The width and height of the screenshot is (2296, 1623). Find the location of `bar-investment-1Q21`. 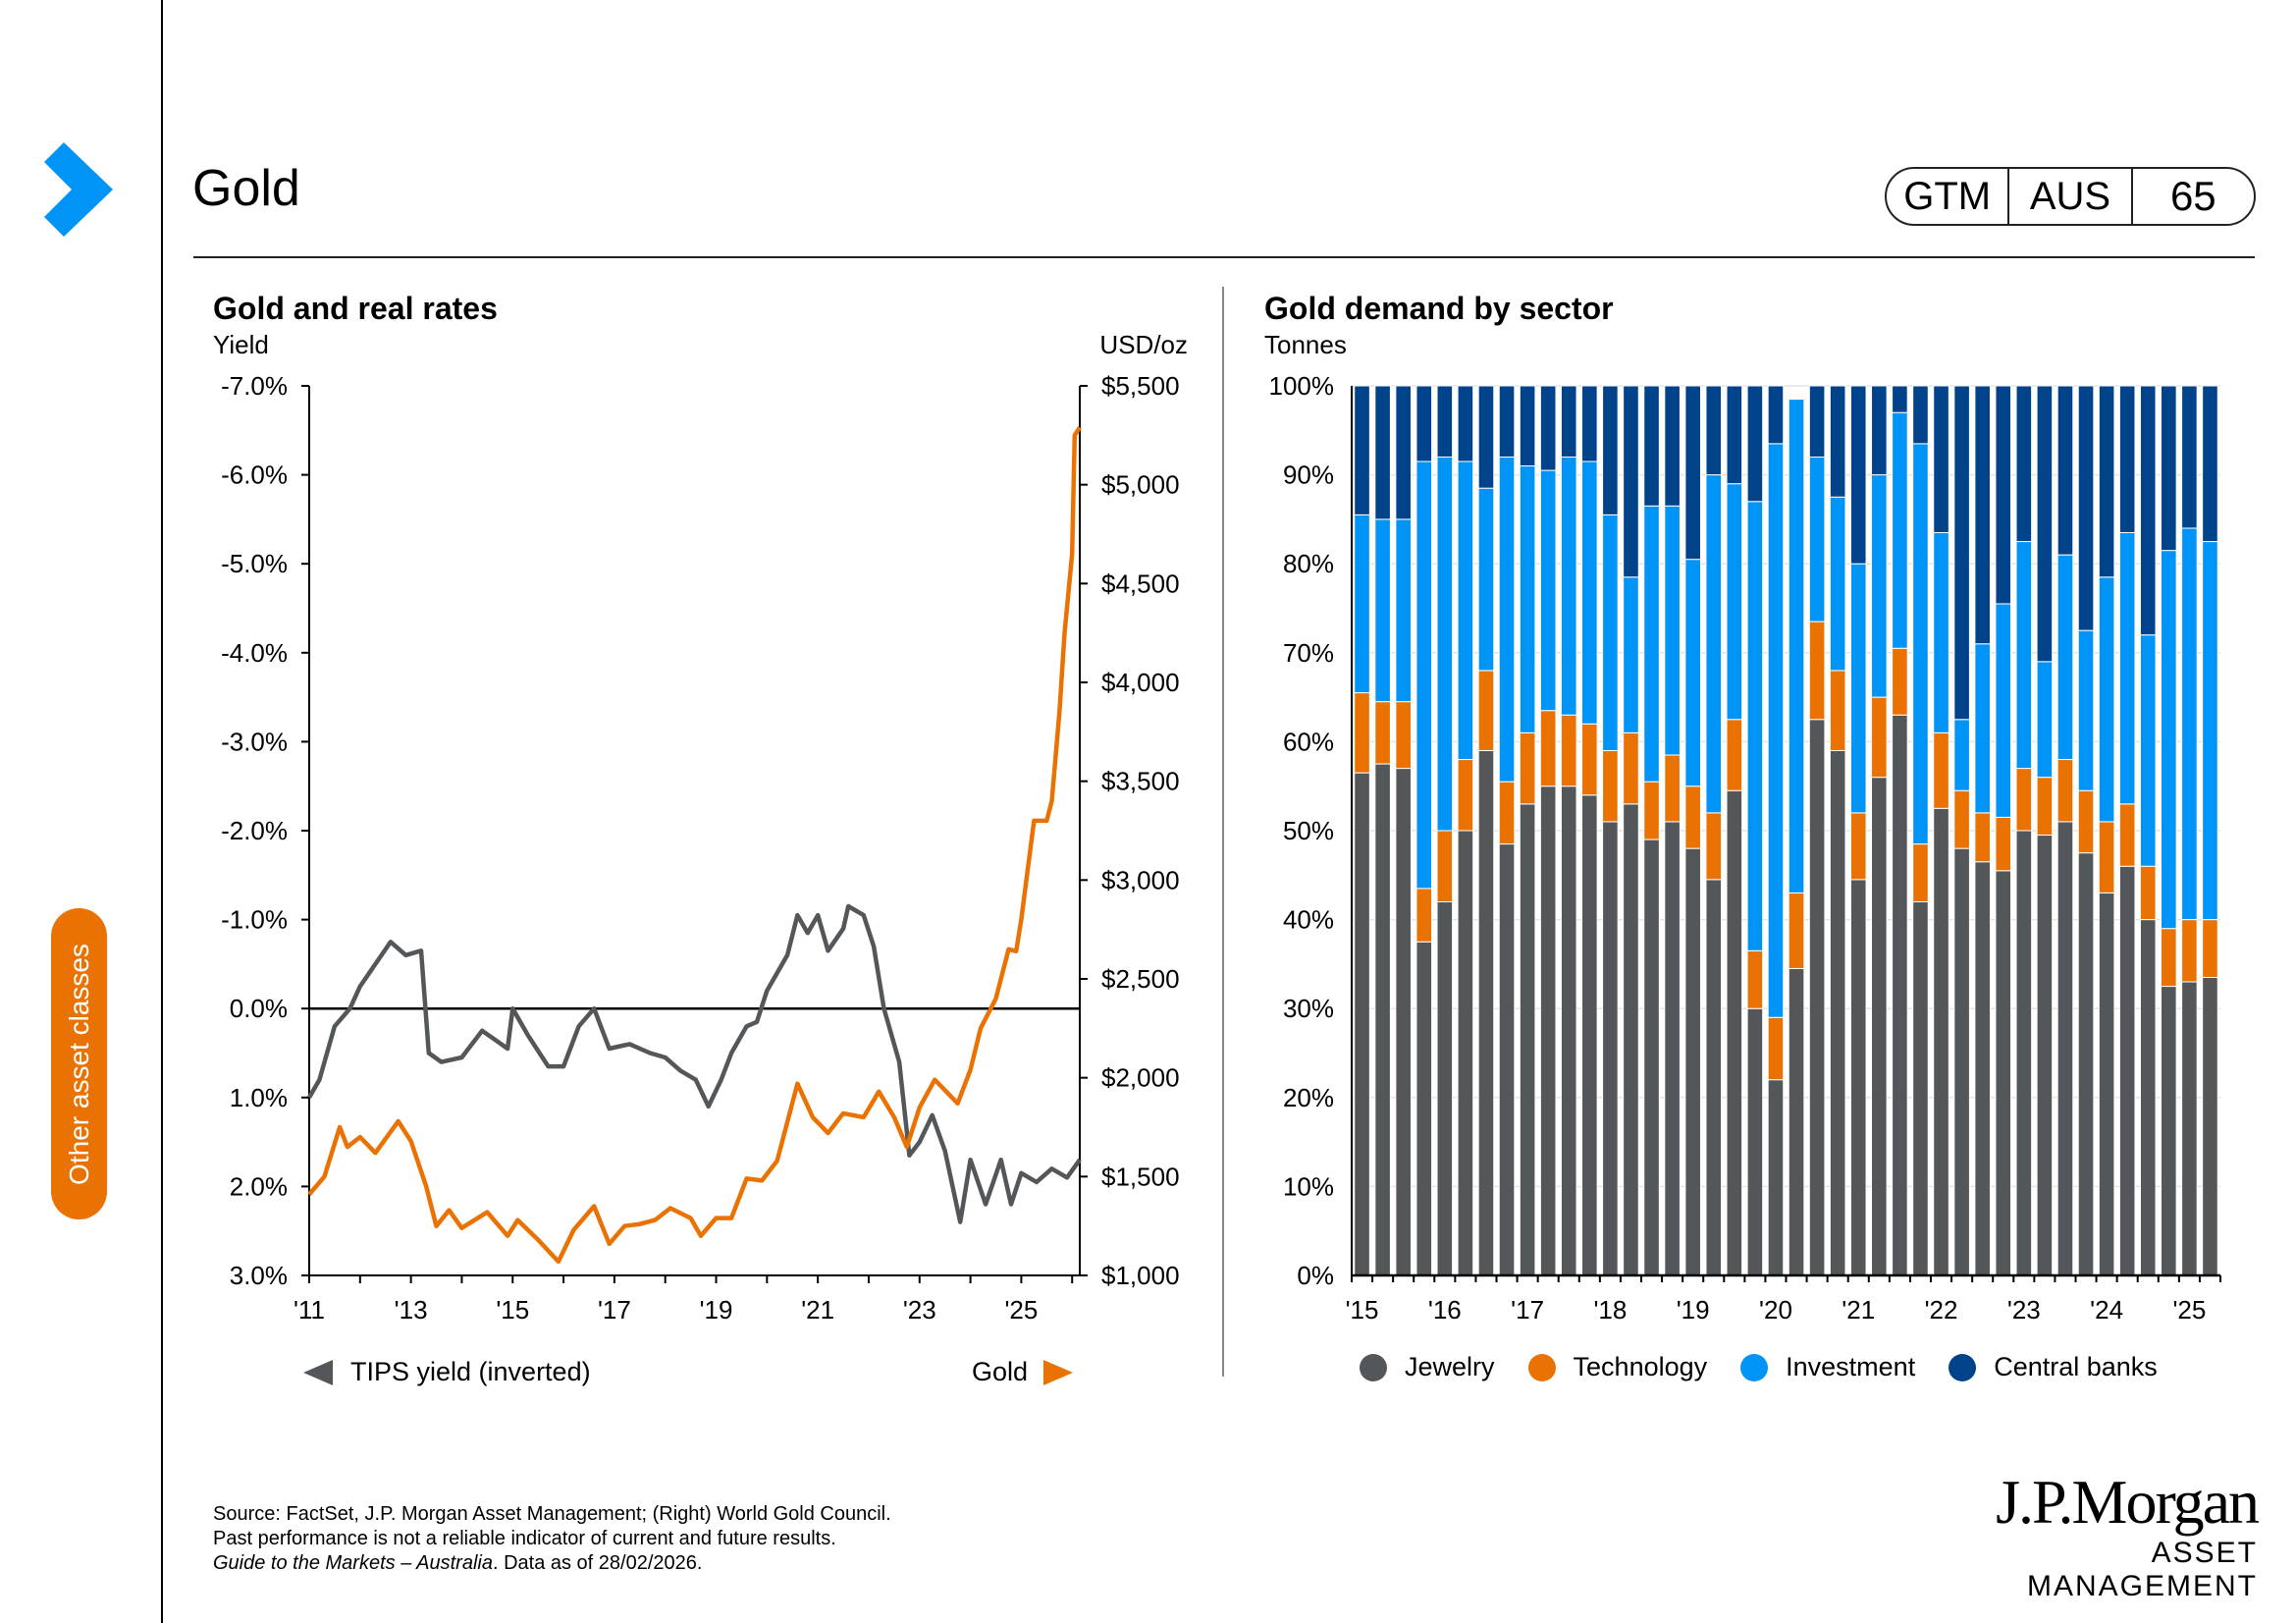

bar-investment-1Q21 is located at coordinates (1858, 688).